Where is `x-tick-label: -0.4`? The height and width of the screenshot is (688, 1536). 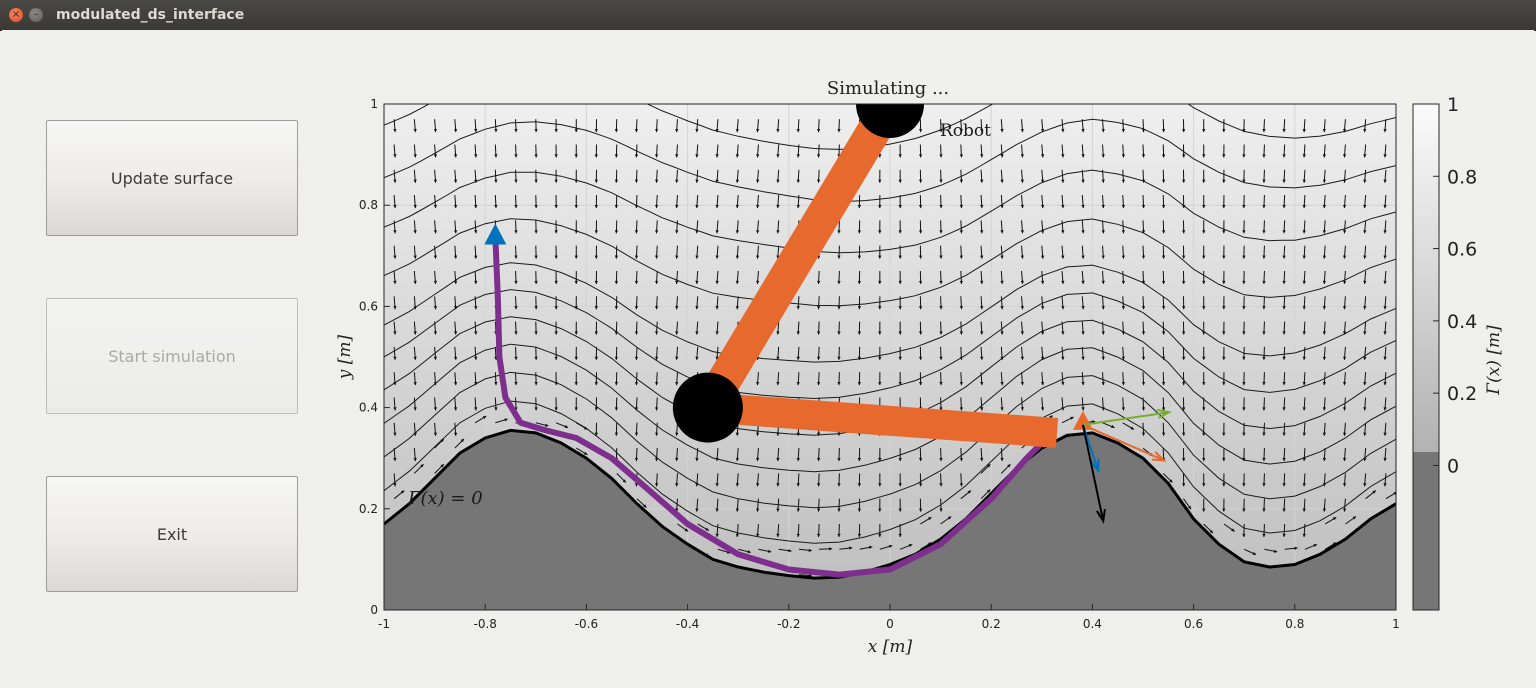 x-tick-label: -0.4 is located at coordinates (687, 624).